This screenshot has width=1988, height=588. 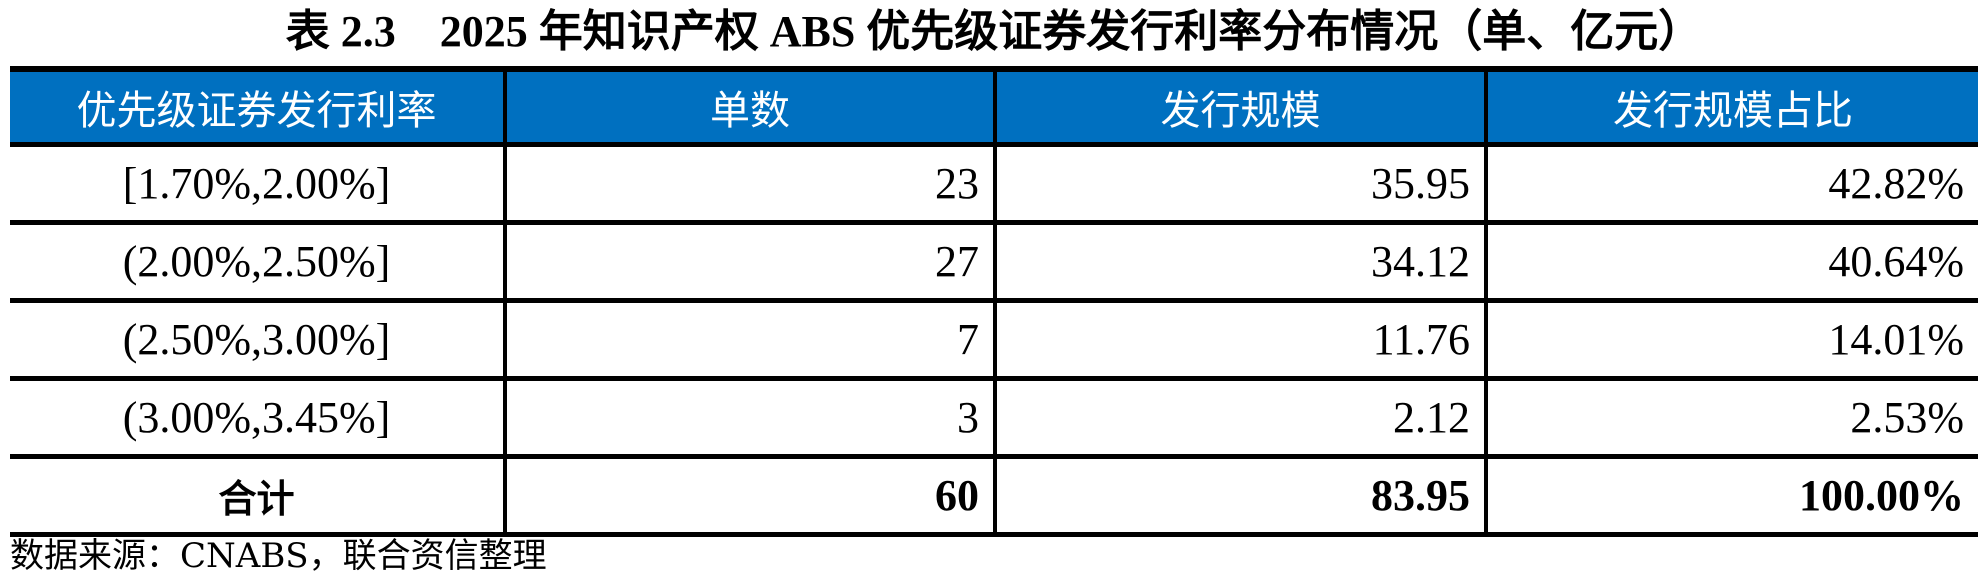 I want to click on cell-count: 3, so click(x=750, y=417).